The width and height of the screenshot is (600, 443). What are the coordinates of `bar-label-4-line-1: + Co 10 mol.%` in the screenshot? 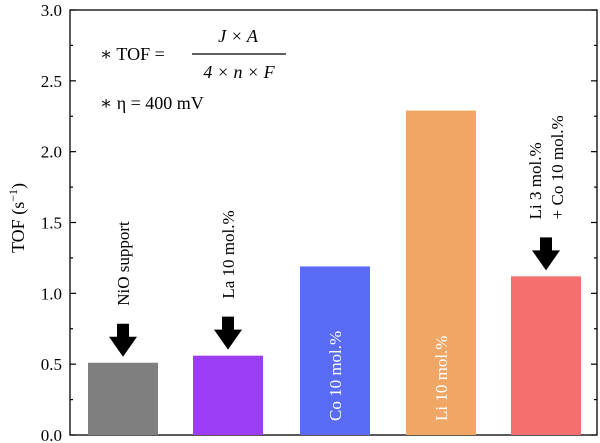 It's located at (557, 167).